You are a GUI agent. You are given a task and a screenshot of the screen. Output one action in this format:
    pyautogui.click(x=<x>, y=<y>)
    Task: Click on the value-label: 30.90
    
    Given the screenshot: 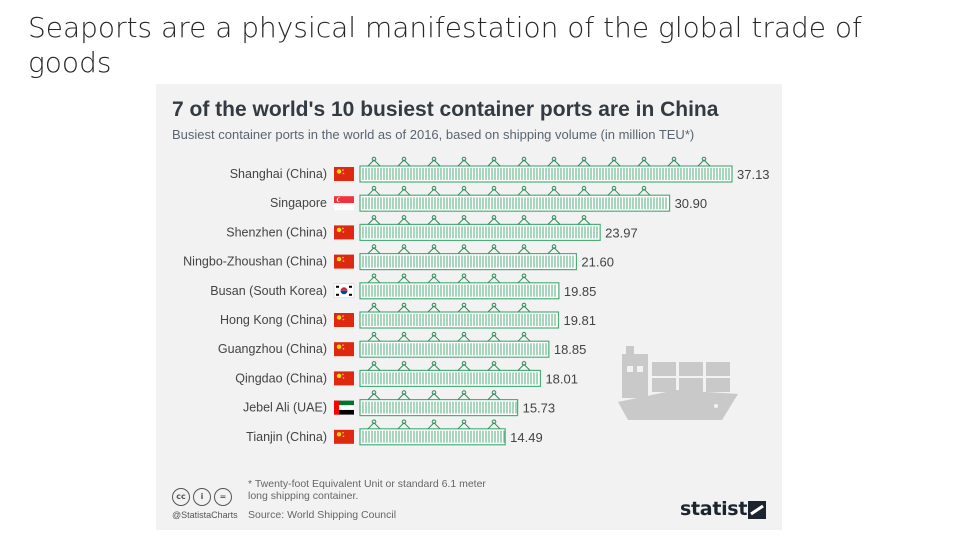 What is the action you would take?
    pyautogui.click(x=691, y=203)
    